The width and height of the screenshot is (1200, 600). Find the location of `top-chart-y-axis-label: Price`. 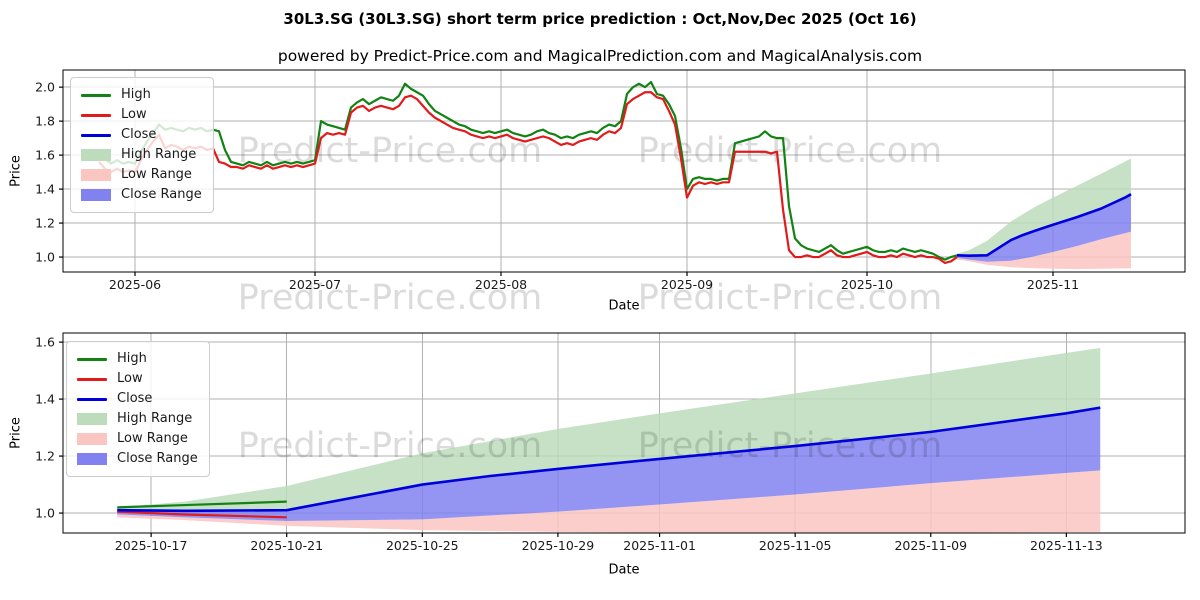

top-chart-y-axis-label: Price is located at coordinates (16, 171).